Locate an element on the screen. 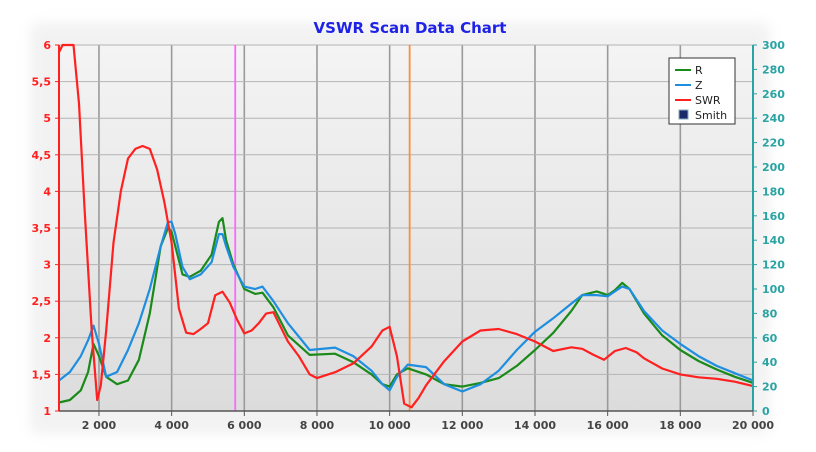 This screenshot has height=452, width=816. left-y-tick-label: 4 is located at coordinates (47, 191).